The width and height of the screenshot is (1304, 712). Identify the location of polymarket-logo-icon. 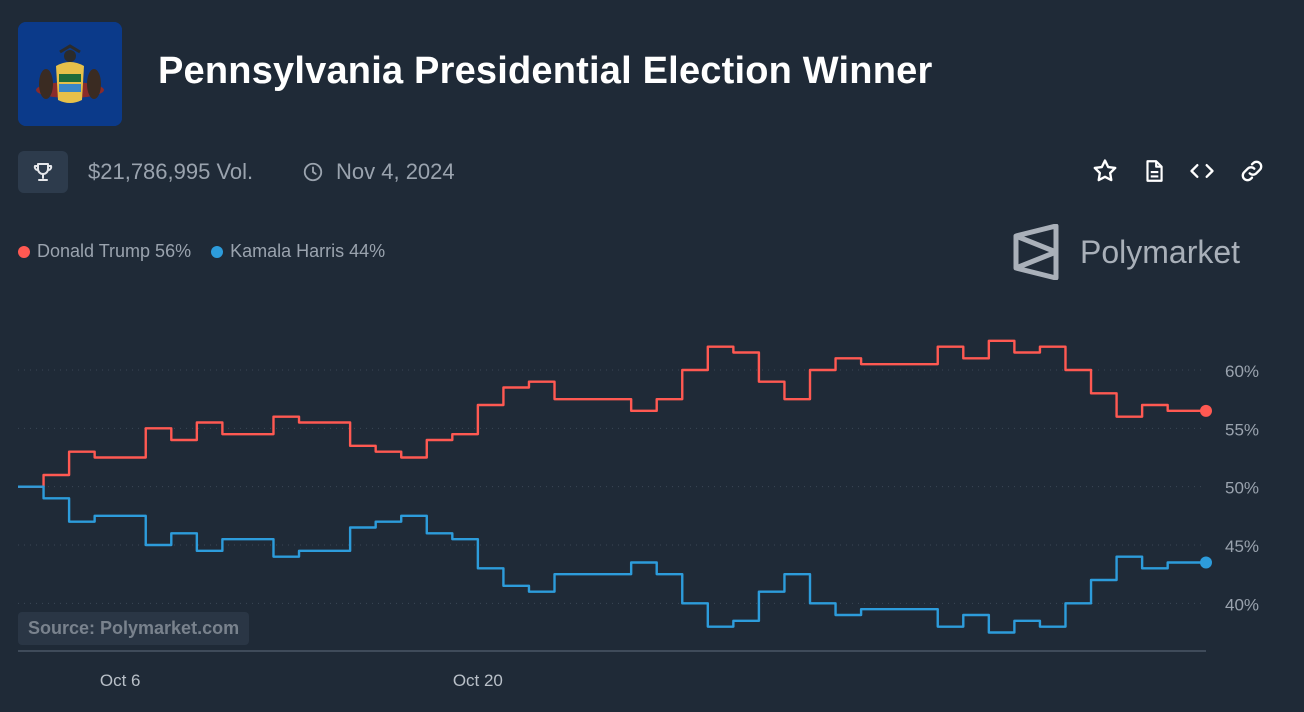
(1036, 252).